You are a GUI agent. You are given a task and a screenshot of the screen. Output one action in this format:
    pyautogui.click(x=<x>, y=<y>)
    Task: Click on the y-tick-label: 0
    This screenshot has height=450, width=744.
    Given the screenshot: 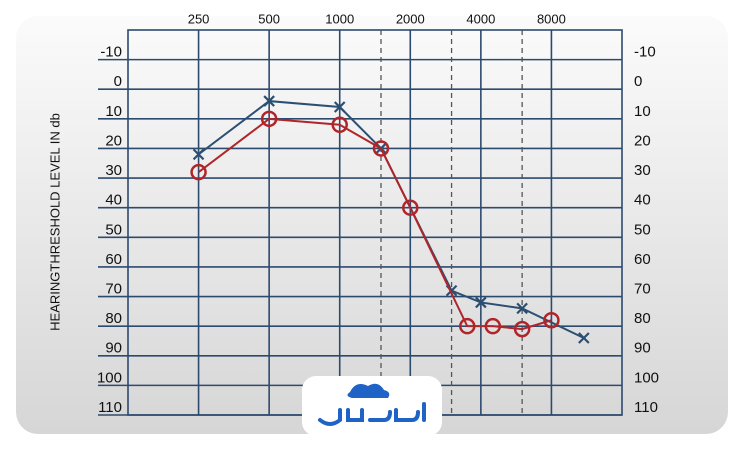 What is the action you would take?
    pyautogui.click(x=118, y=81)
    